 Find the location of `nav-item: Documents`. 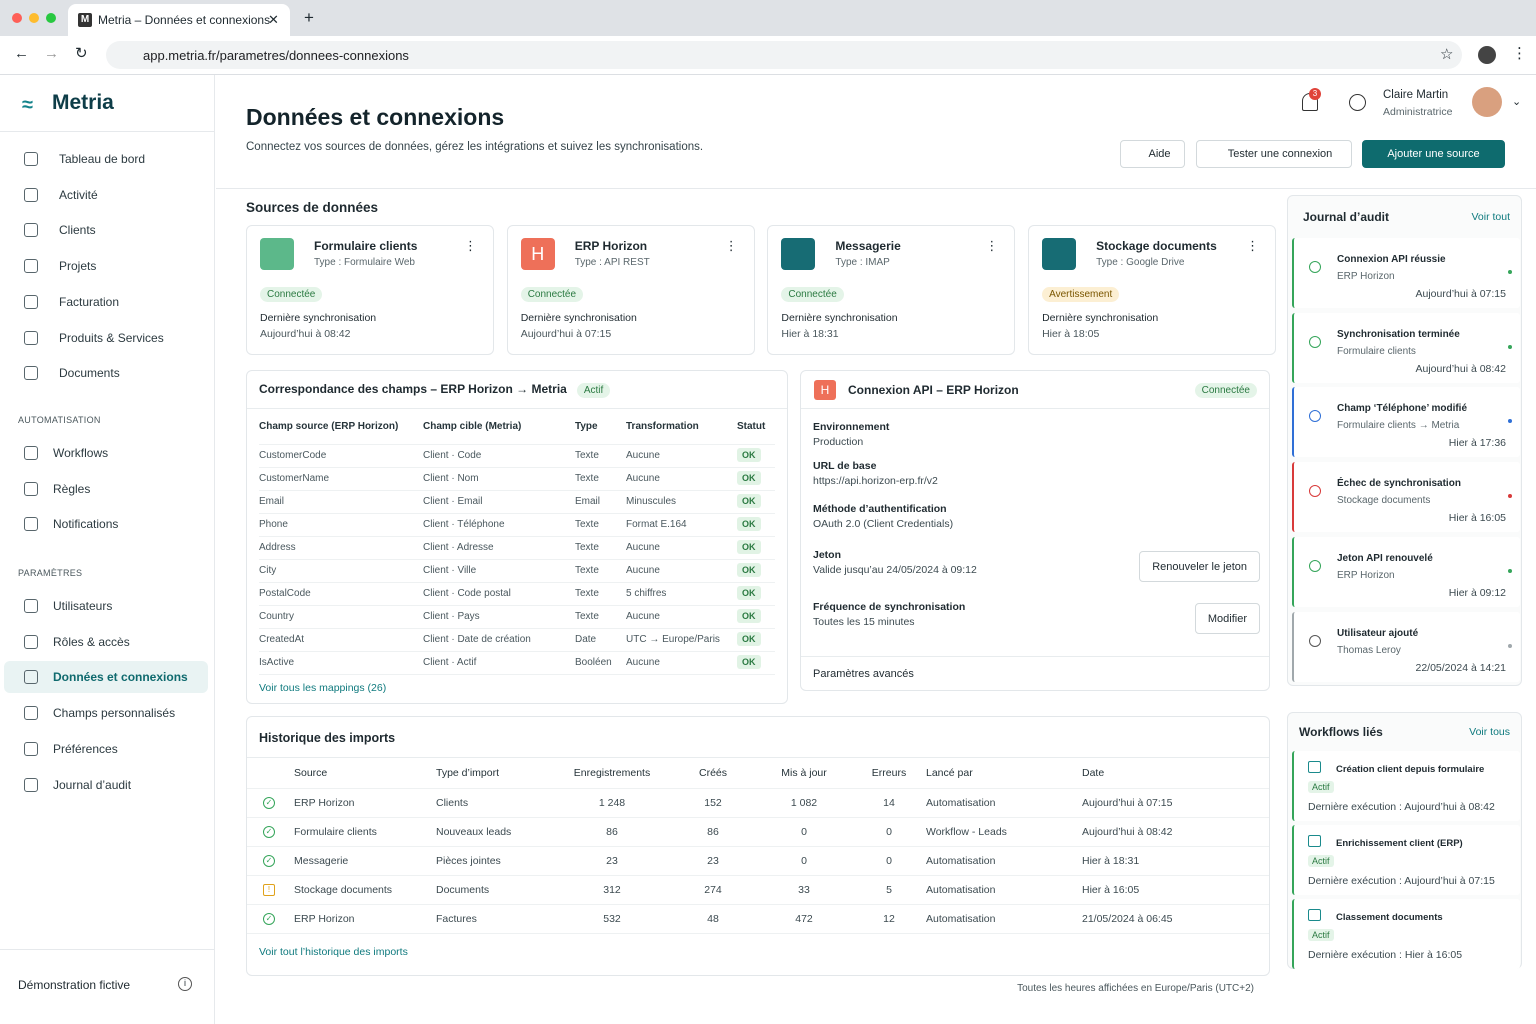

nav-item: Documents is located at coordinates (106, 373).